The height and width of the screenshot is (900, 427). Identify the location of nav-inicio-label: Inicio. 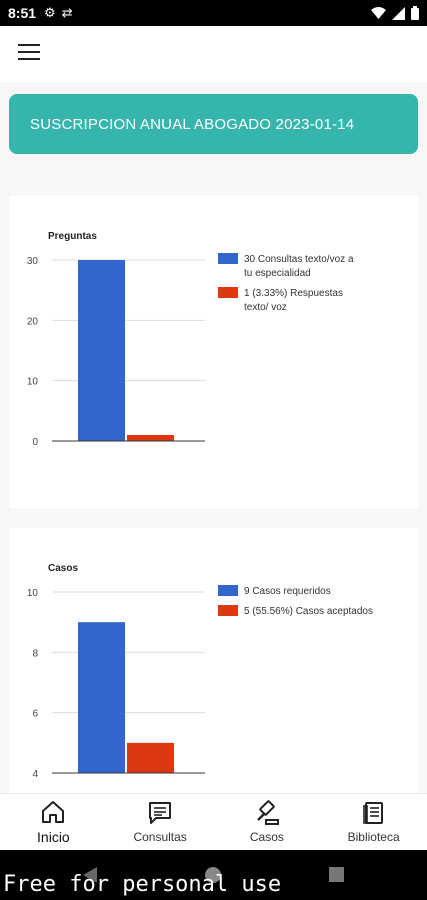
(53, 837).